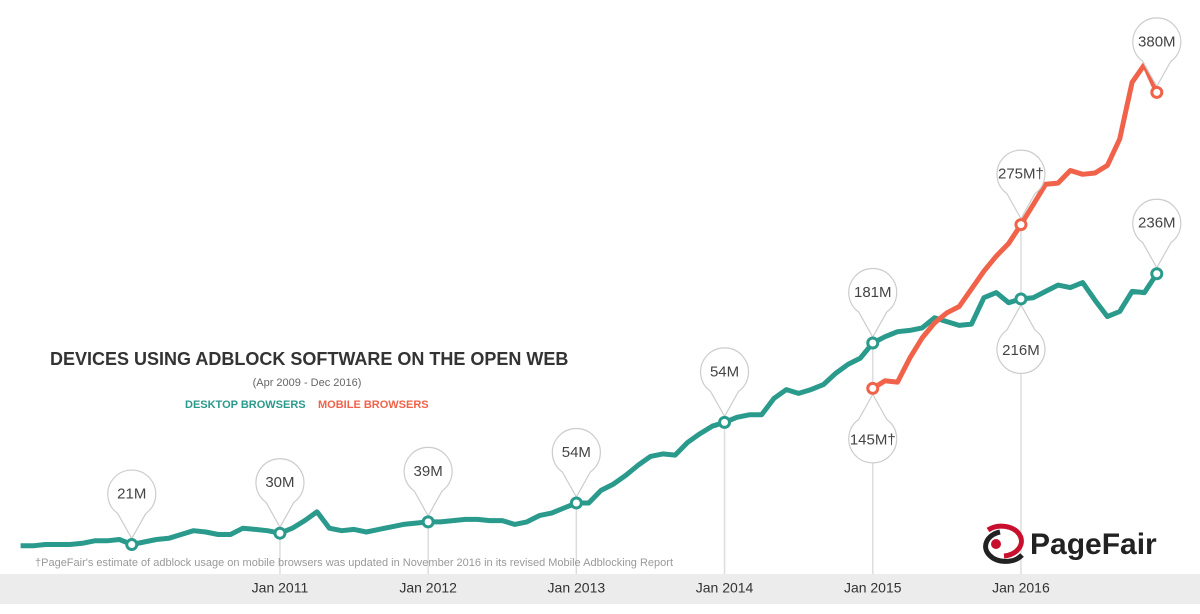 Image resolution: width=1200 pixels, height=614 pixels. I want to click on pin: 181M, so click(873, 303).